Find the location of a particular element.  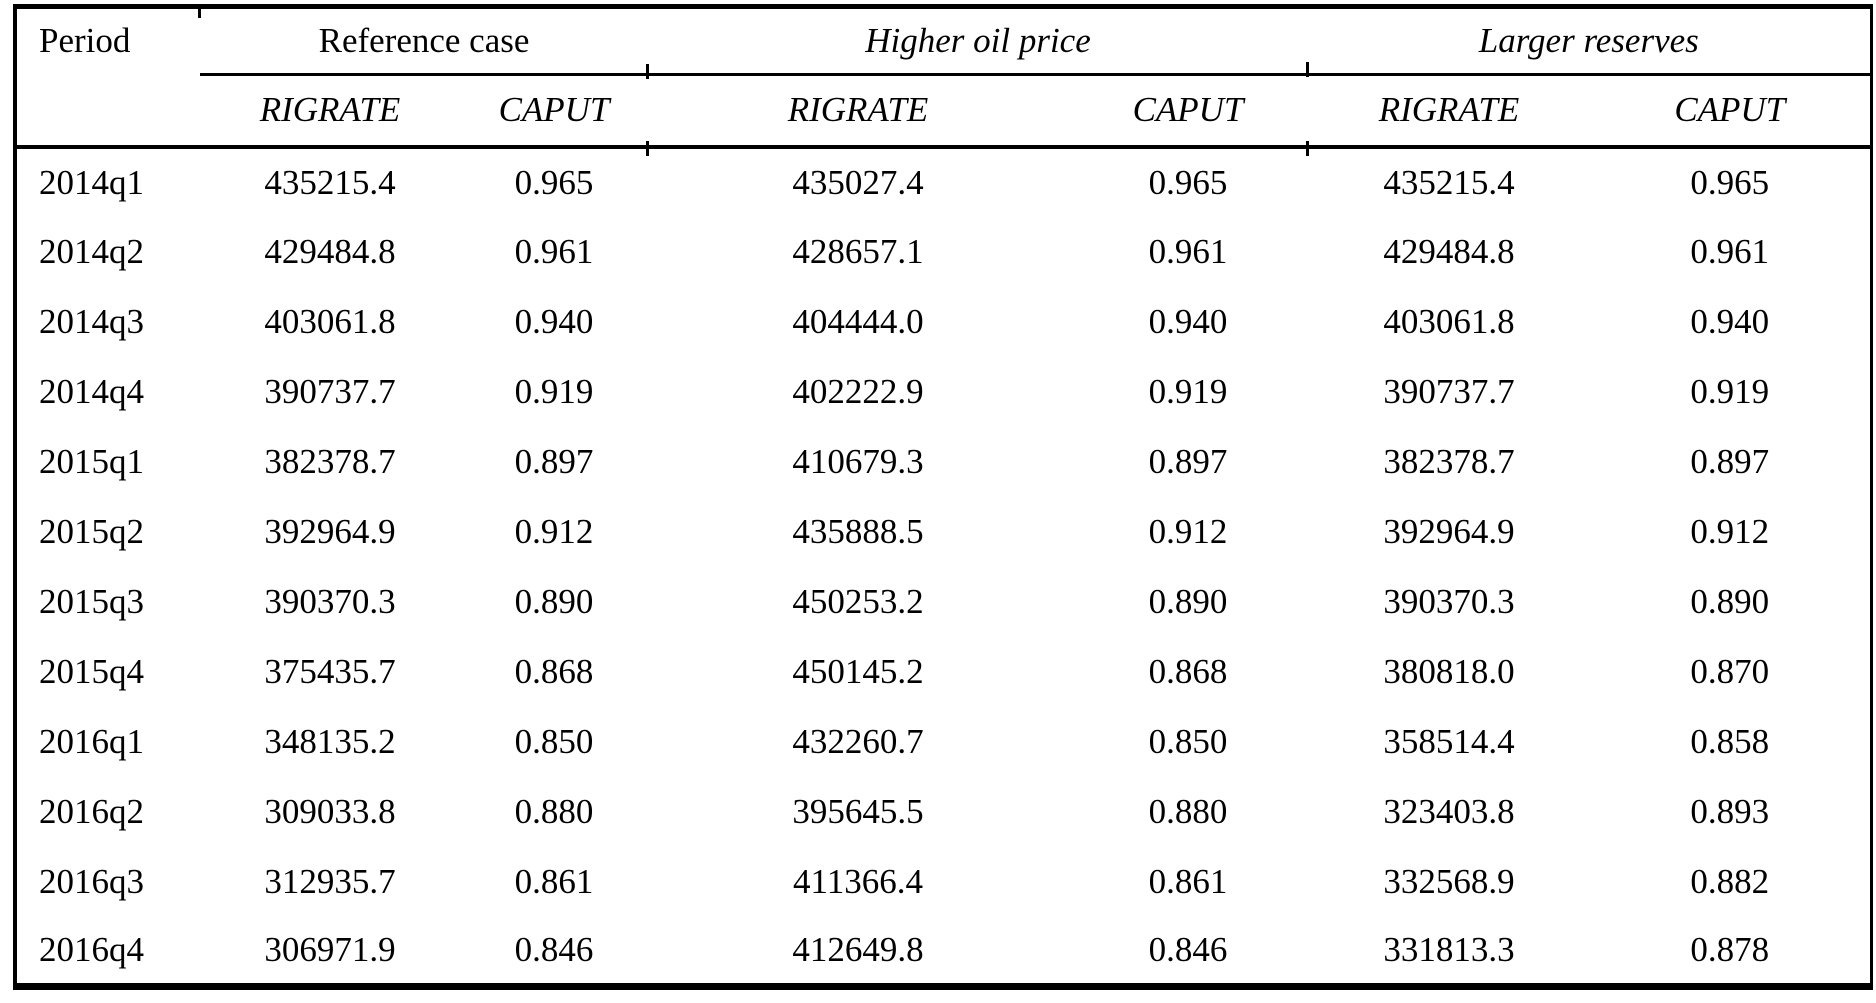

caput-reference-cell: 0.940 is located at coordinates (554, 321).